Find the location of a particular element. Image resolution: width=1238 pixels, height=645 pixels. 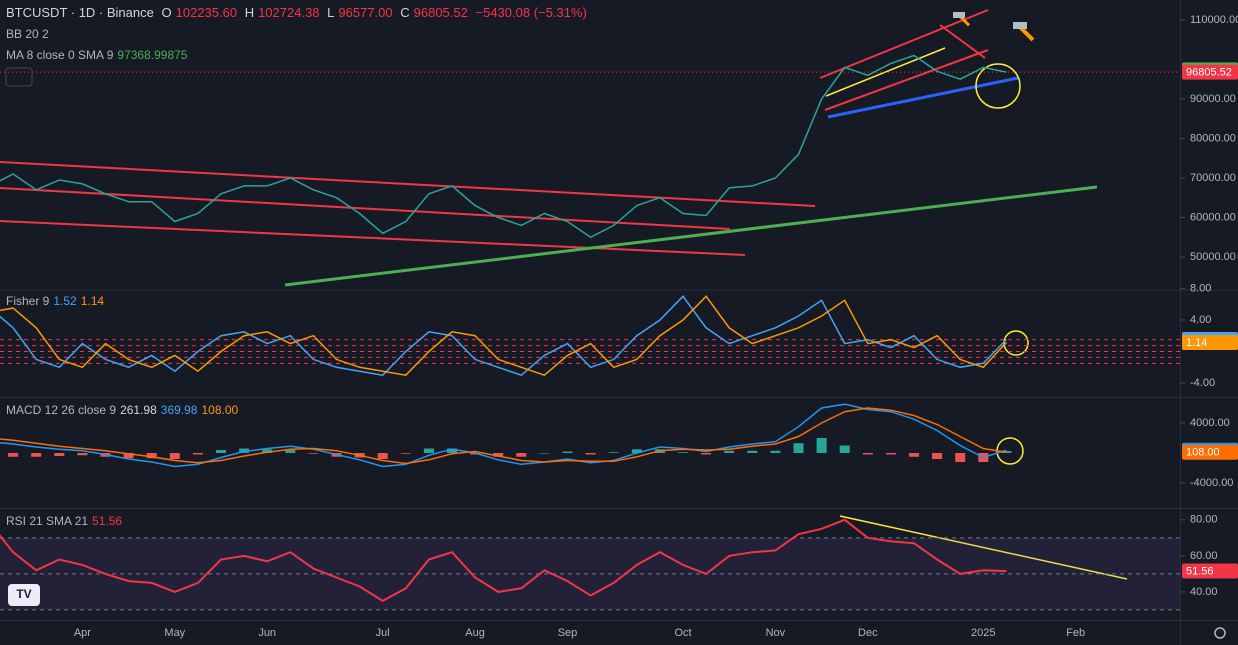

fisher-legend: Fisher 9 1.52 1.14 is located at coordinates (57, 301).